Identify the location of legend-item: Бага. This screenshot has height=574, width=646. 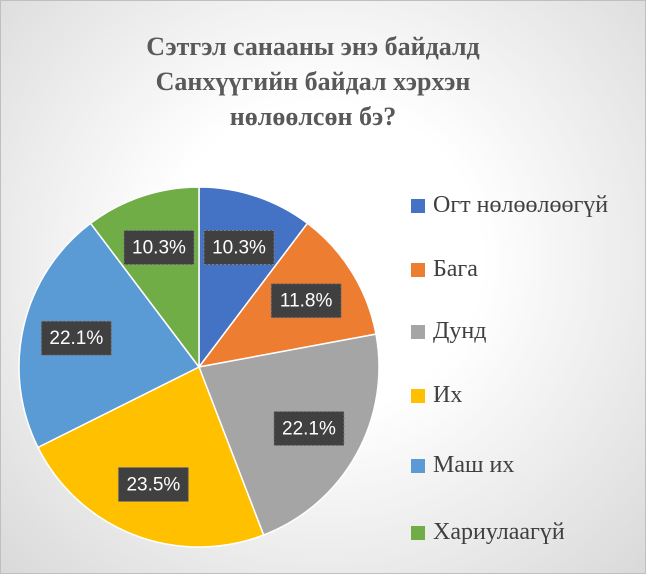
(522, 269).